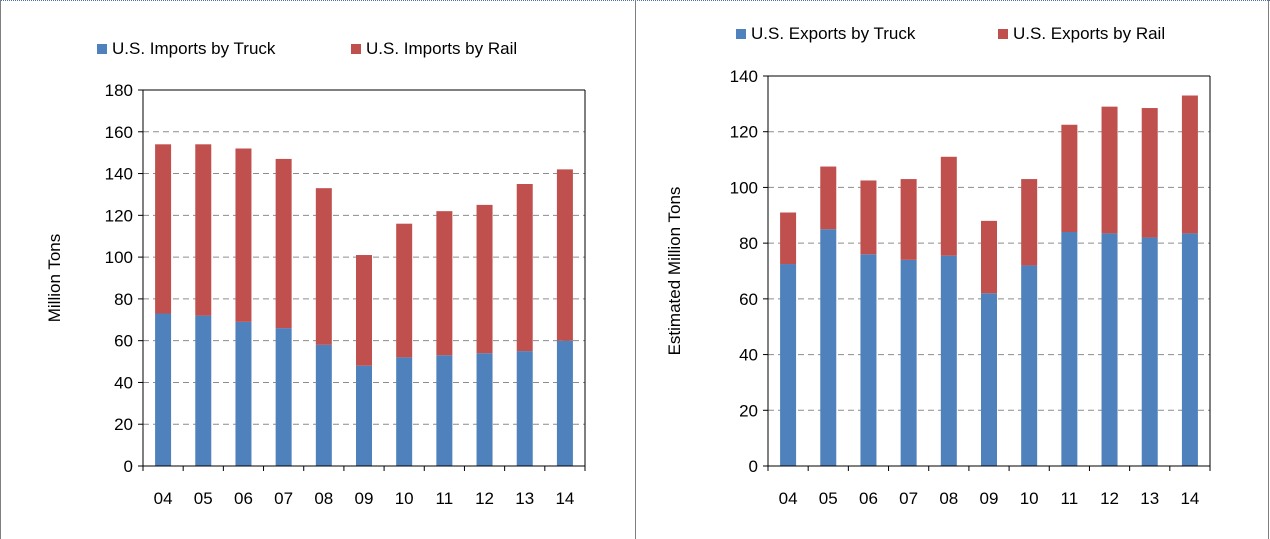 Image resolution: width=1270 pixels, height=539 pixels. I want to click on legend-label-truck: U.S. Imports by Truck, so click(194, 48).